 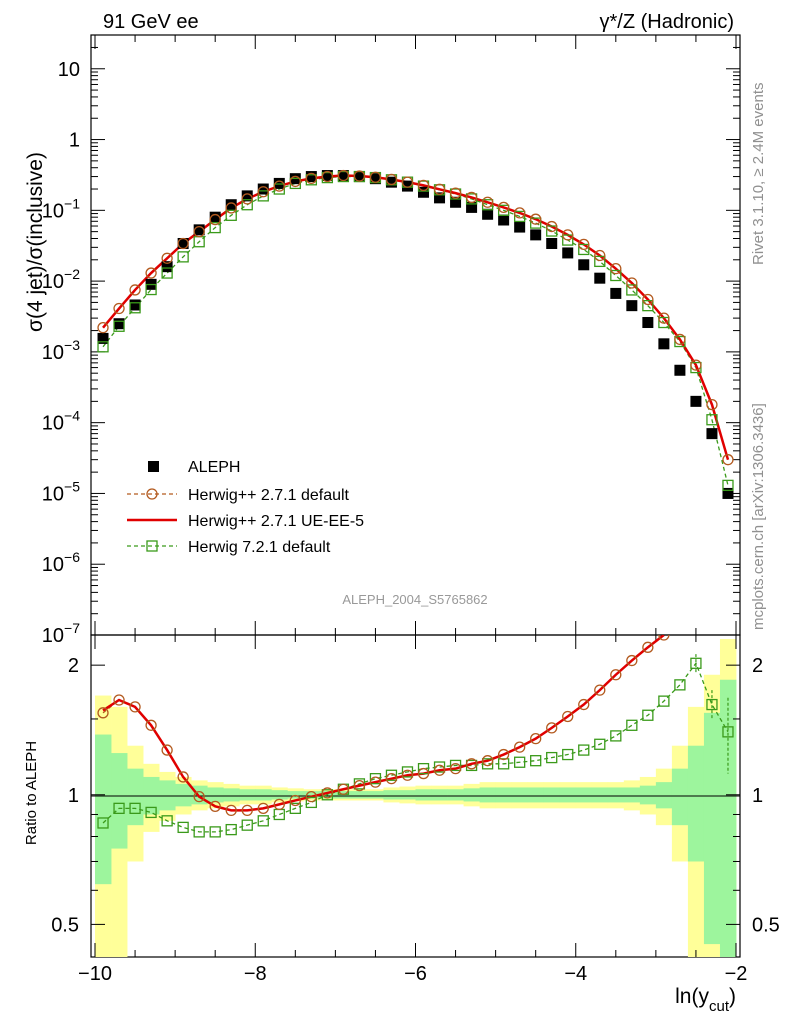 I want to click on x-tick-label: −4, so click(x=575, y=974).